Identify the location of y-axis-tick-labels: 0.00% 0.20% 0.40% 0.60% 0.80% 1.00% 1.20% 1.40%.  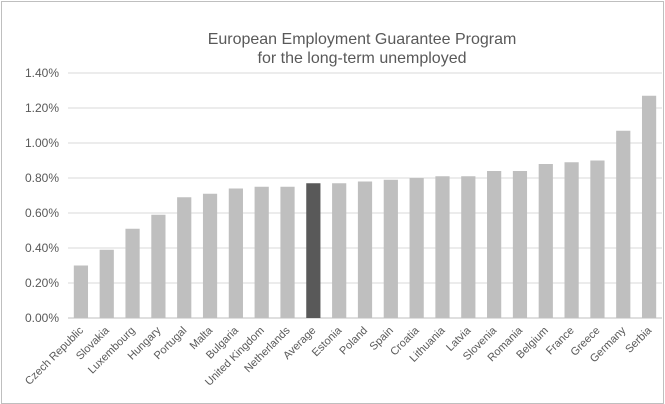
(42, 195).